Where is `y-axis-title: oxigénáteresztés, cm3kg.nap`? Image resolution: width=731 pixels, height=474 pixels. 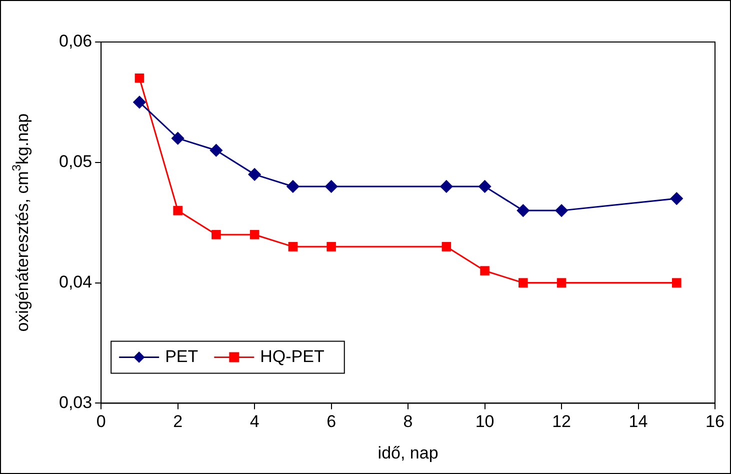
y-axis-title: oxigénáteresztés, cm3kg.nap is located at coordinates (20, 222).